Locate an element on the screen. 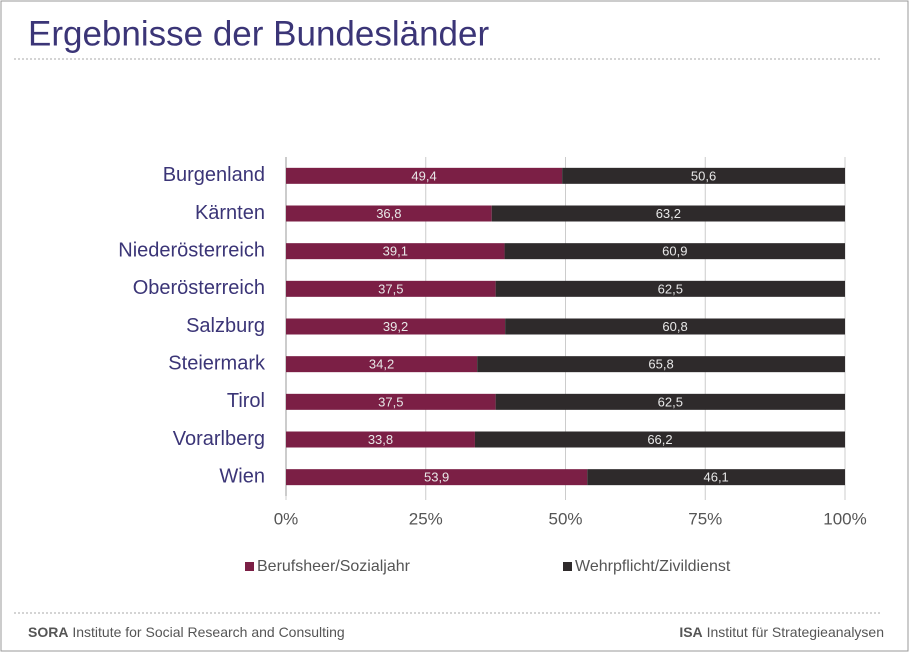  y-tick-label: Vorarlberg is located at coordinates (219, 439).